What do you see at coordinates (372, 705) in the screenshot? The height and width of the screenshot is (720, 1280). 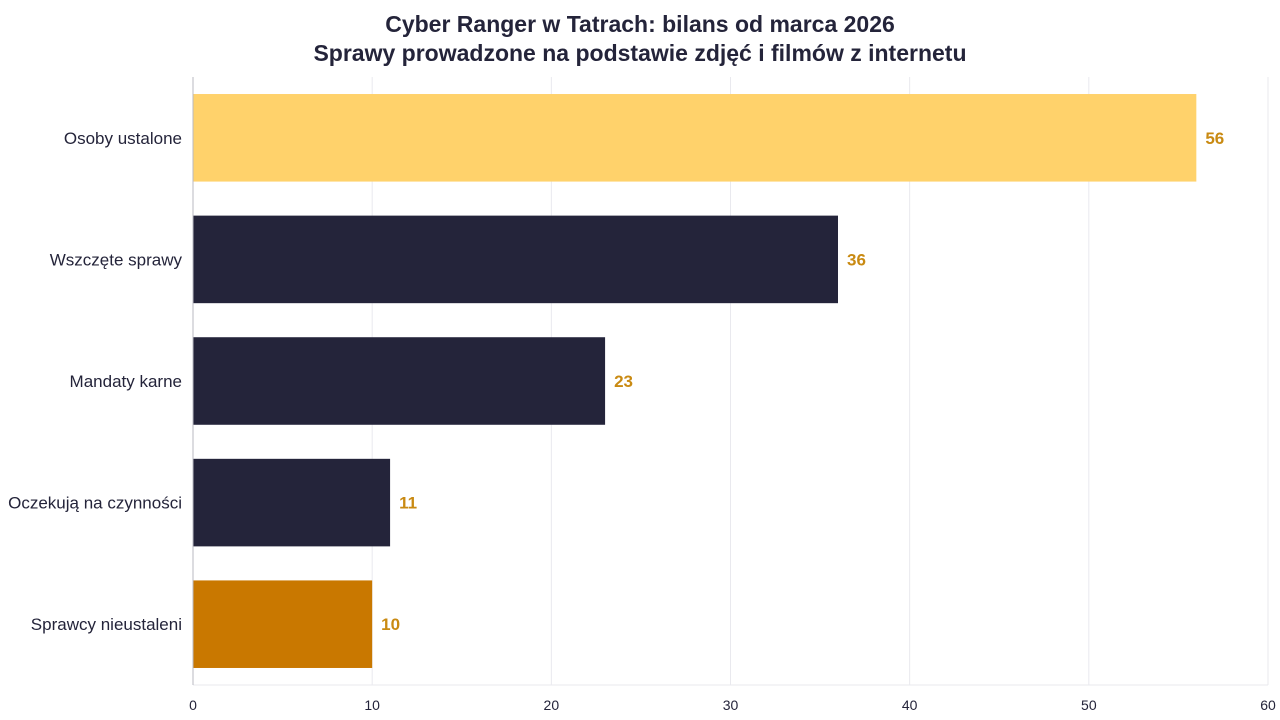 I see `x-tick-label-10: 10` at bounding box center [372, 705].